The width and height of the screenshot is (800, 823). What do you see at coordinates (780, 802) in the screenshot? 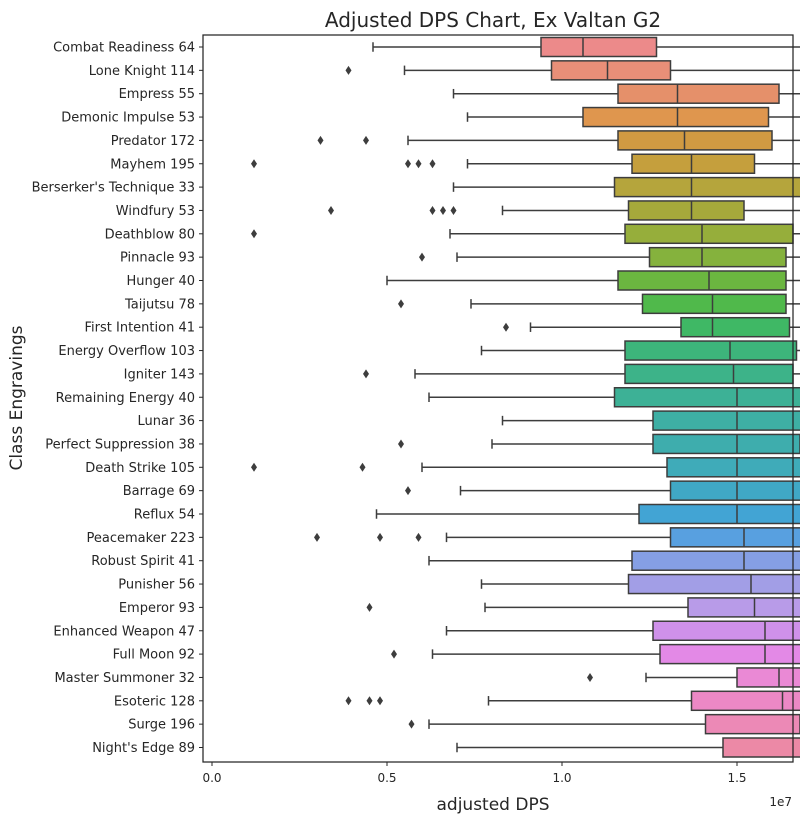
I see `x-axis-multiplier-label: 1e7` at bounding box center [780, 802].